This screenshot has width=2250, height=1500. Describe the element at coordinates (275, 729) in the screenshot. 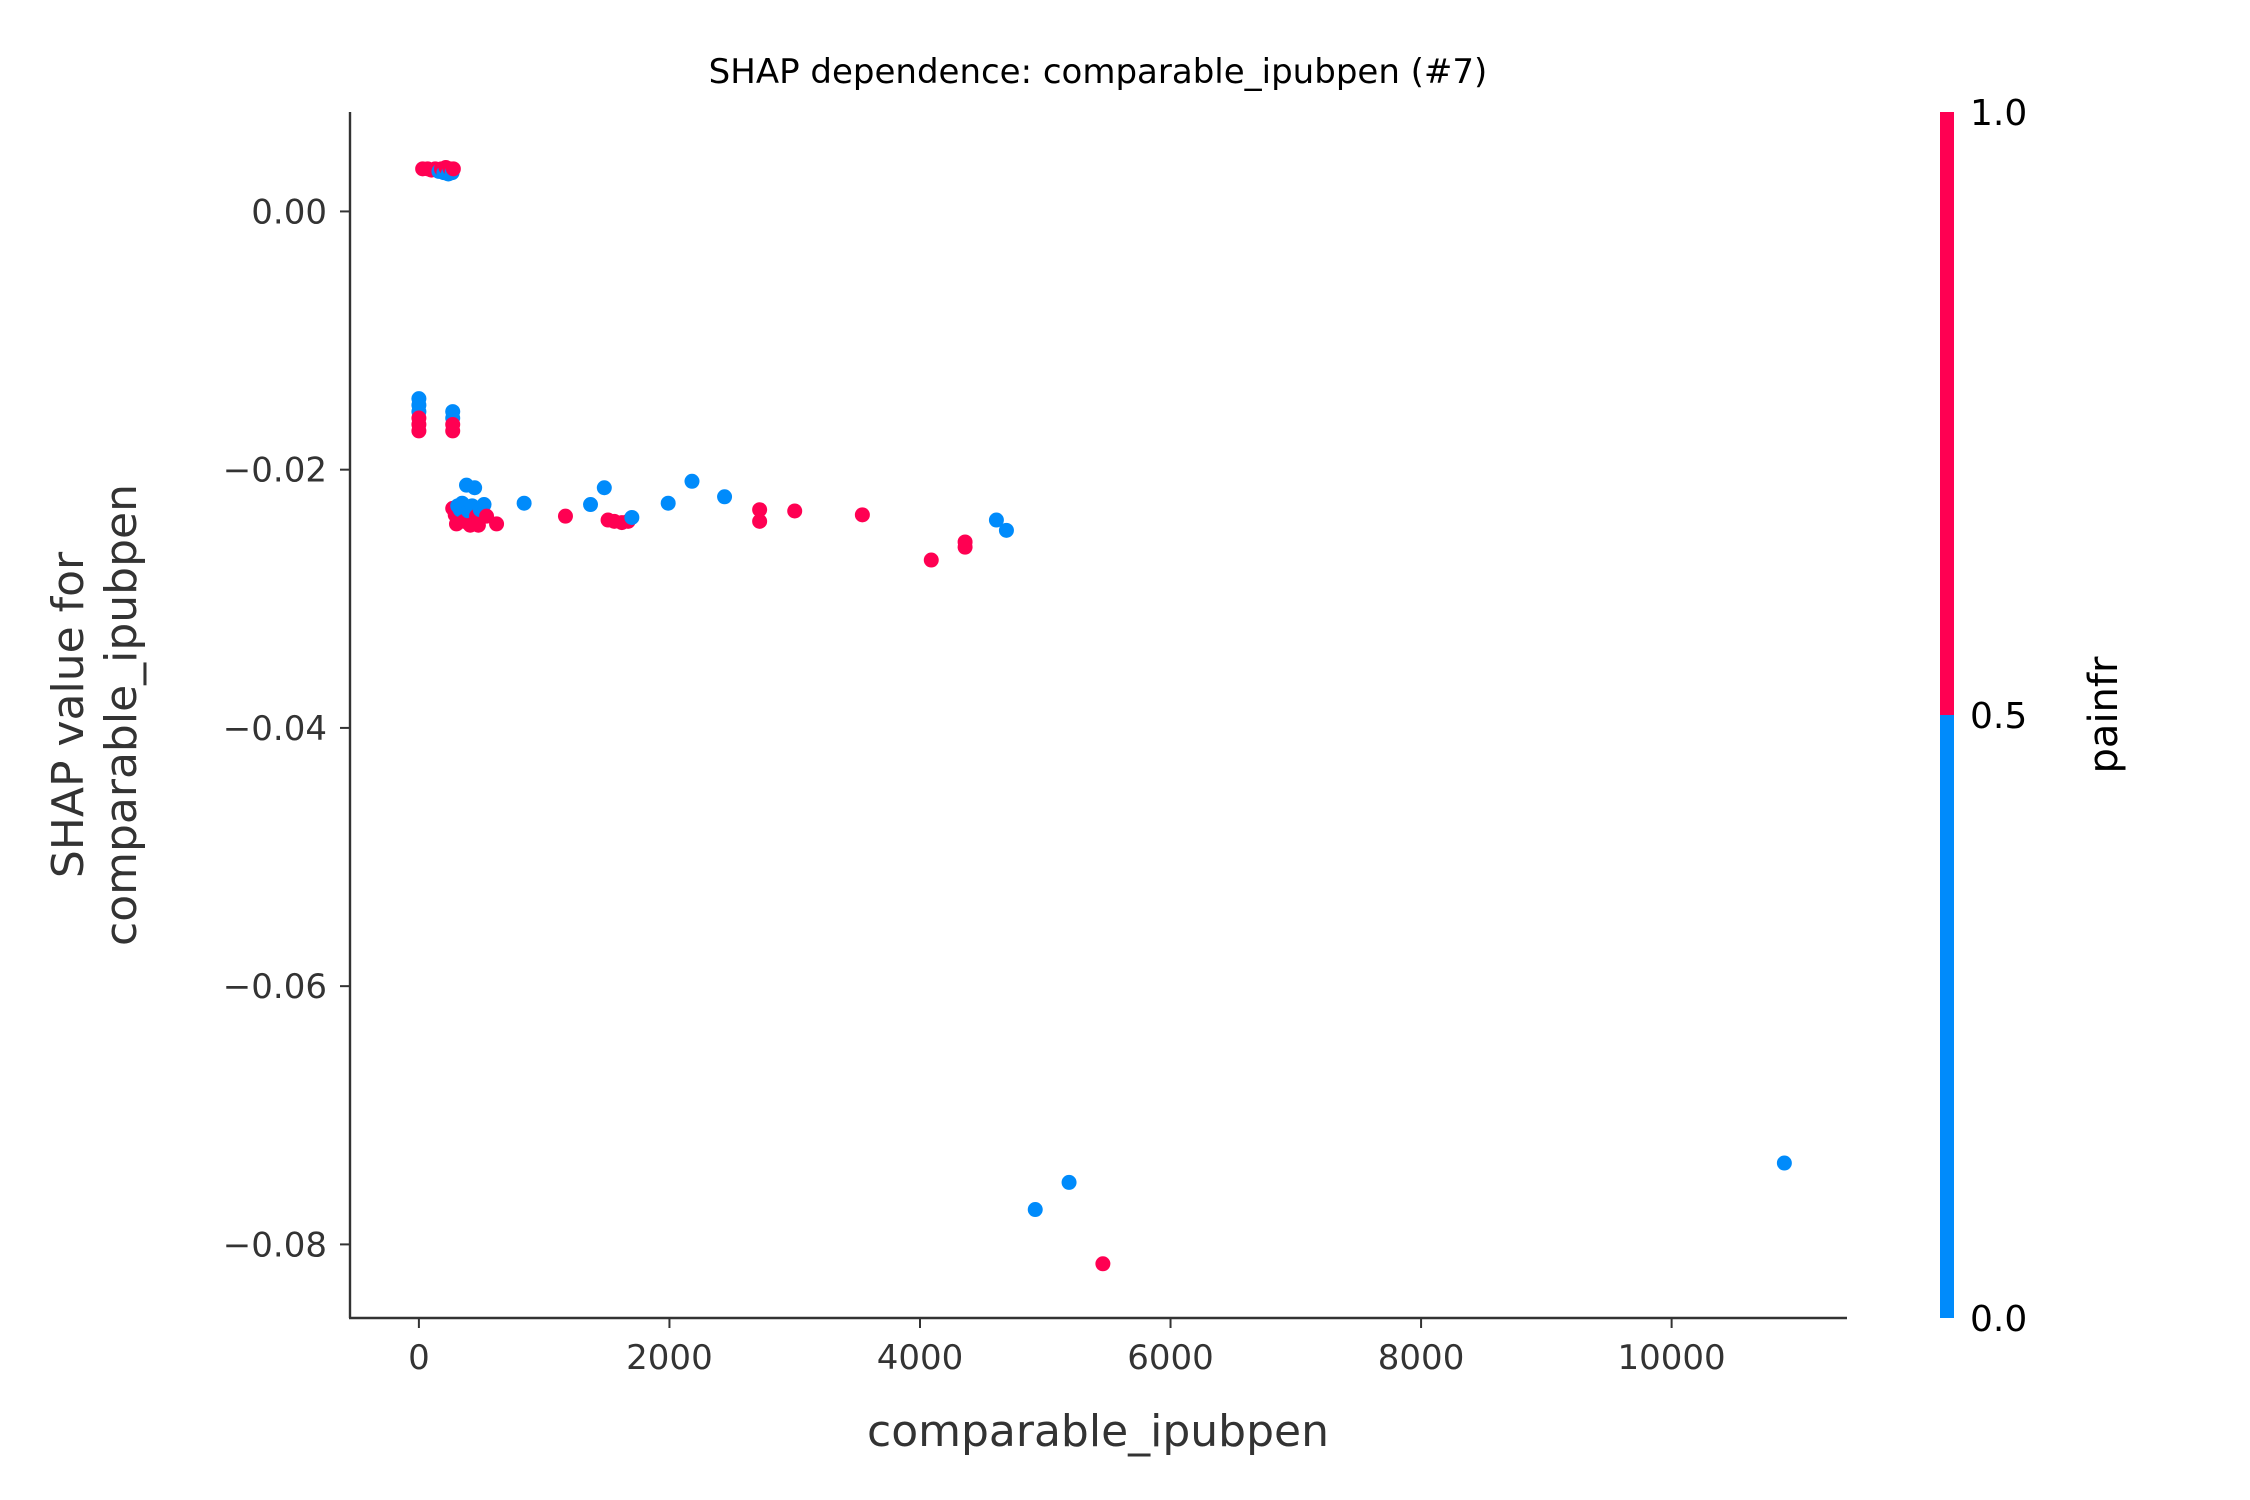

I see `y-tick-label: −0.04` at that location.